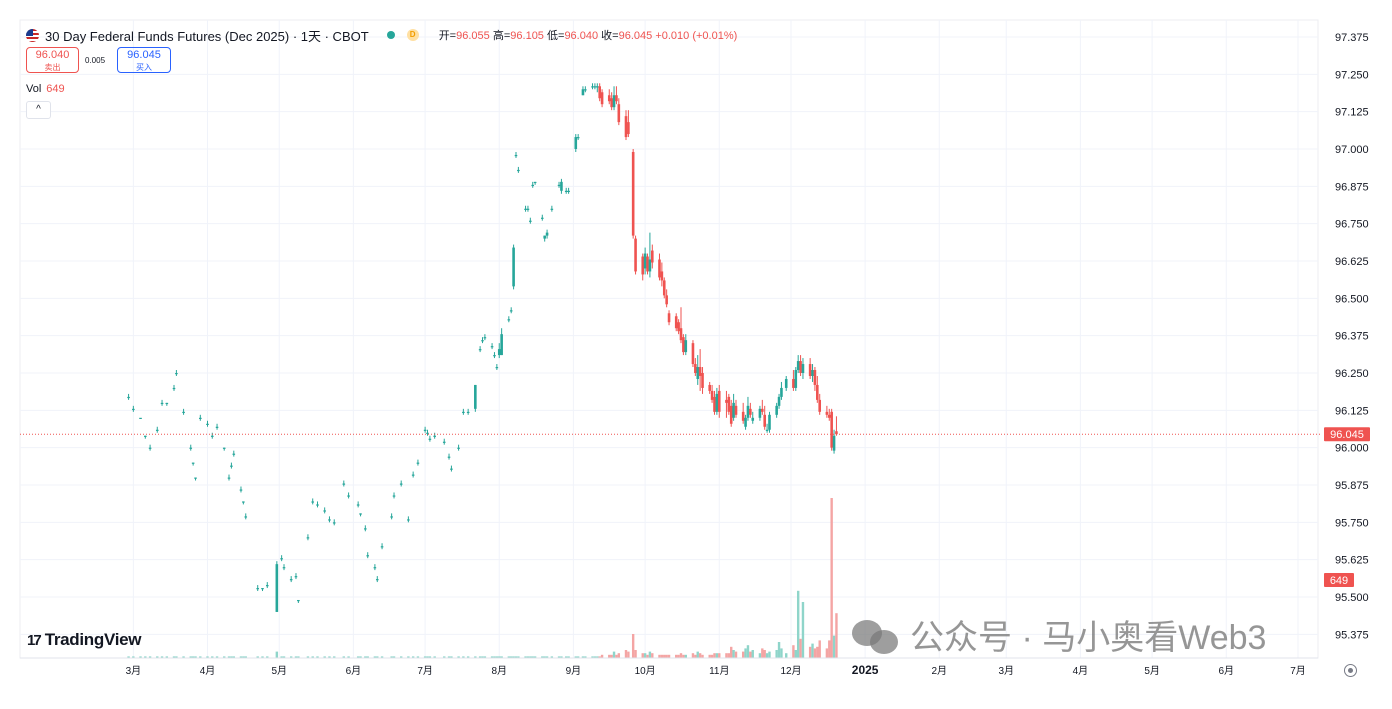 This screenshot has height=709, width=1392. What do you see at coordinates (34, 89) in the screenshot?
I see `volume-label: Vol` at bounding box center [34, 89].